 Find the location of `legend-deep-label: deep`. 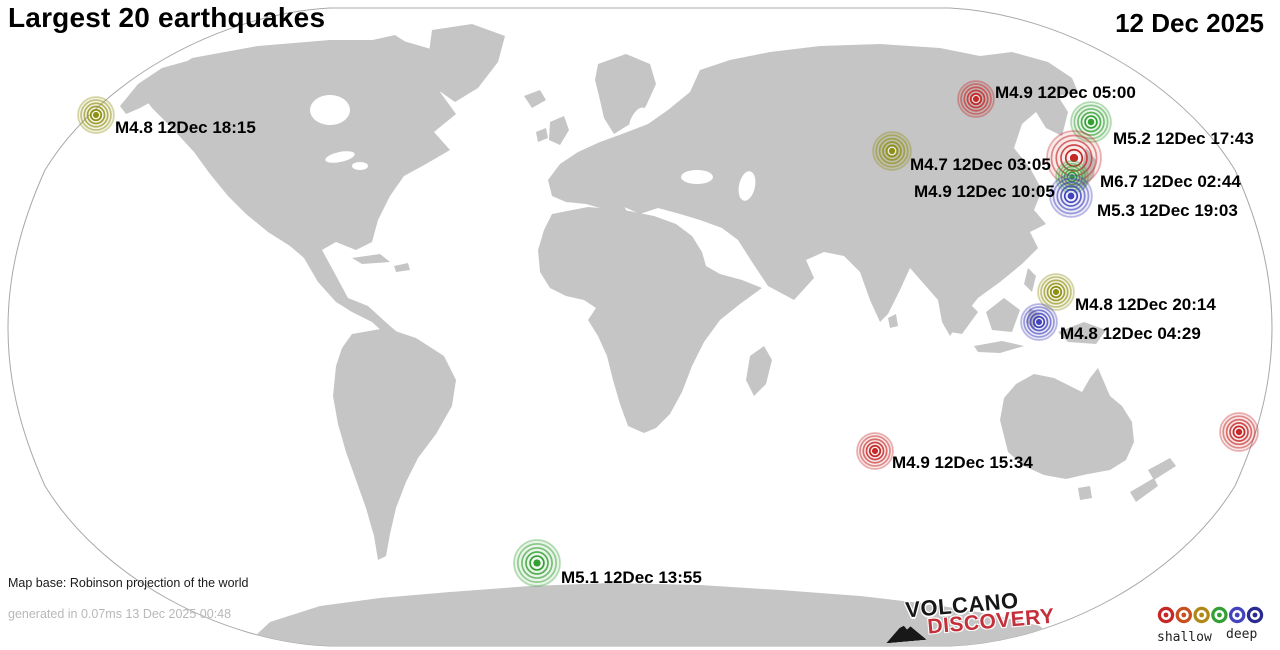

legend-deep-label: deep is located at coordinates (1242, 634).